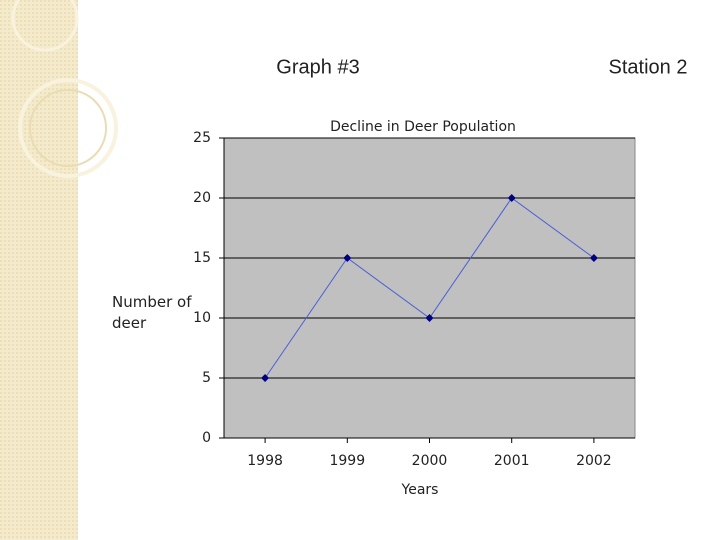 The width and height of the screenshot is (720, 540). Describe the element at coordinates (202, 258) in the screenshot. I see `y-tick-label: 15` at that location.